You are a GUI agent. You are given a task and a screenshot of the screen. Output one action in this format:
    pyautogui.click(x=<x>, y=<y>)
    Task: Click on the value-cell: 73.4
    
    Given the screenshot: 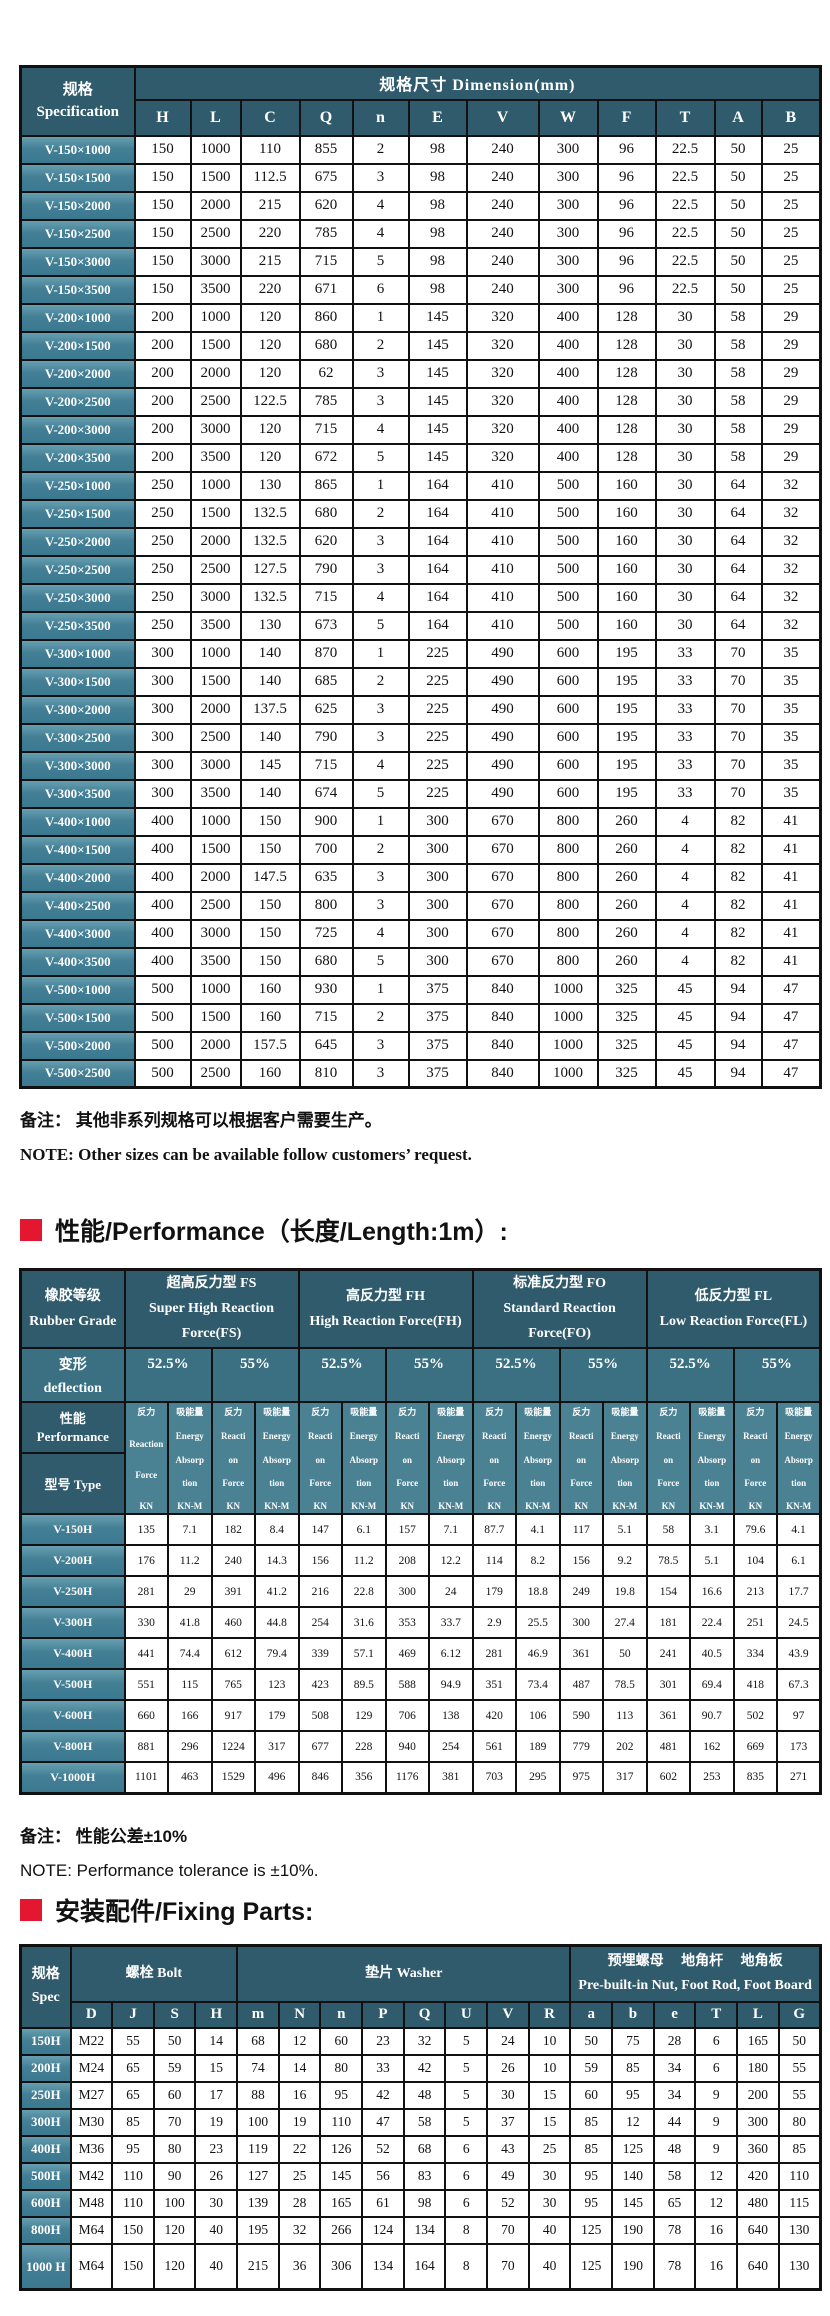 What is the action you would take?
    pyautogui.click(x=538, y=1685)
    